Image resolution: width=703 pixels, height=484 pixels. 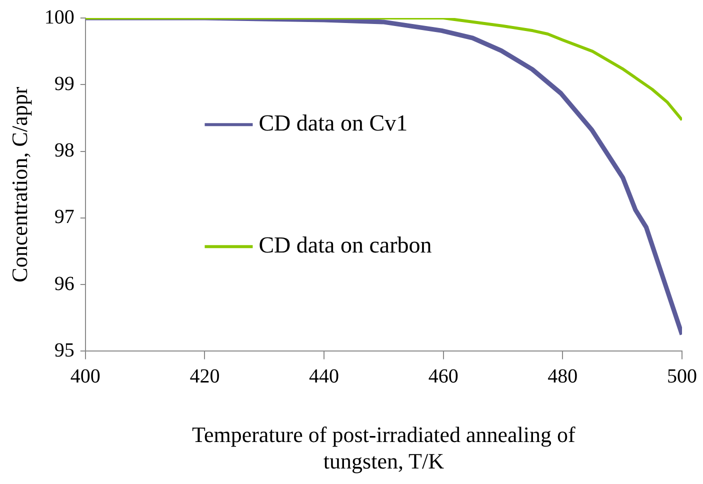 I want to click on y-tick-label: 99, so click(x=64, y=83).